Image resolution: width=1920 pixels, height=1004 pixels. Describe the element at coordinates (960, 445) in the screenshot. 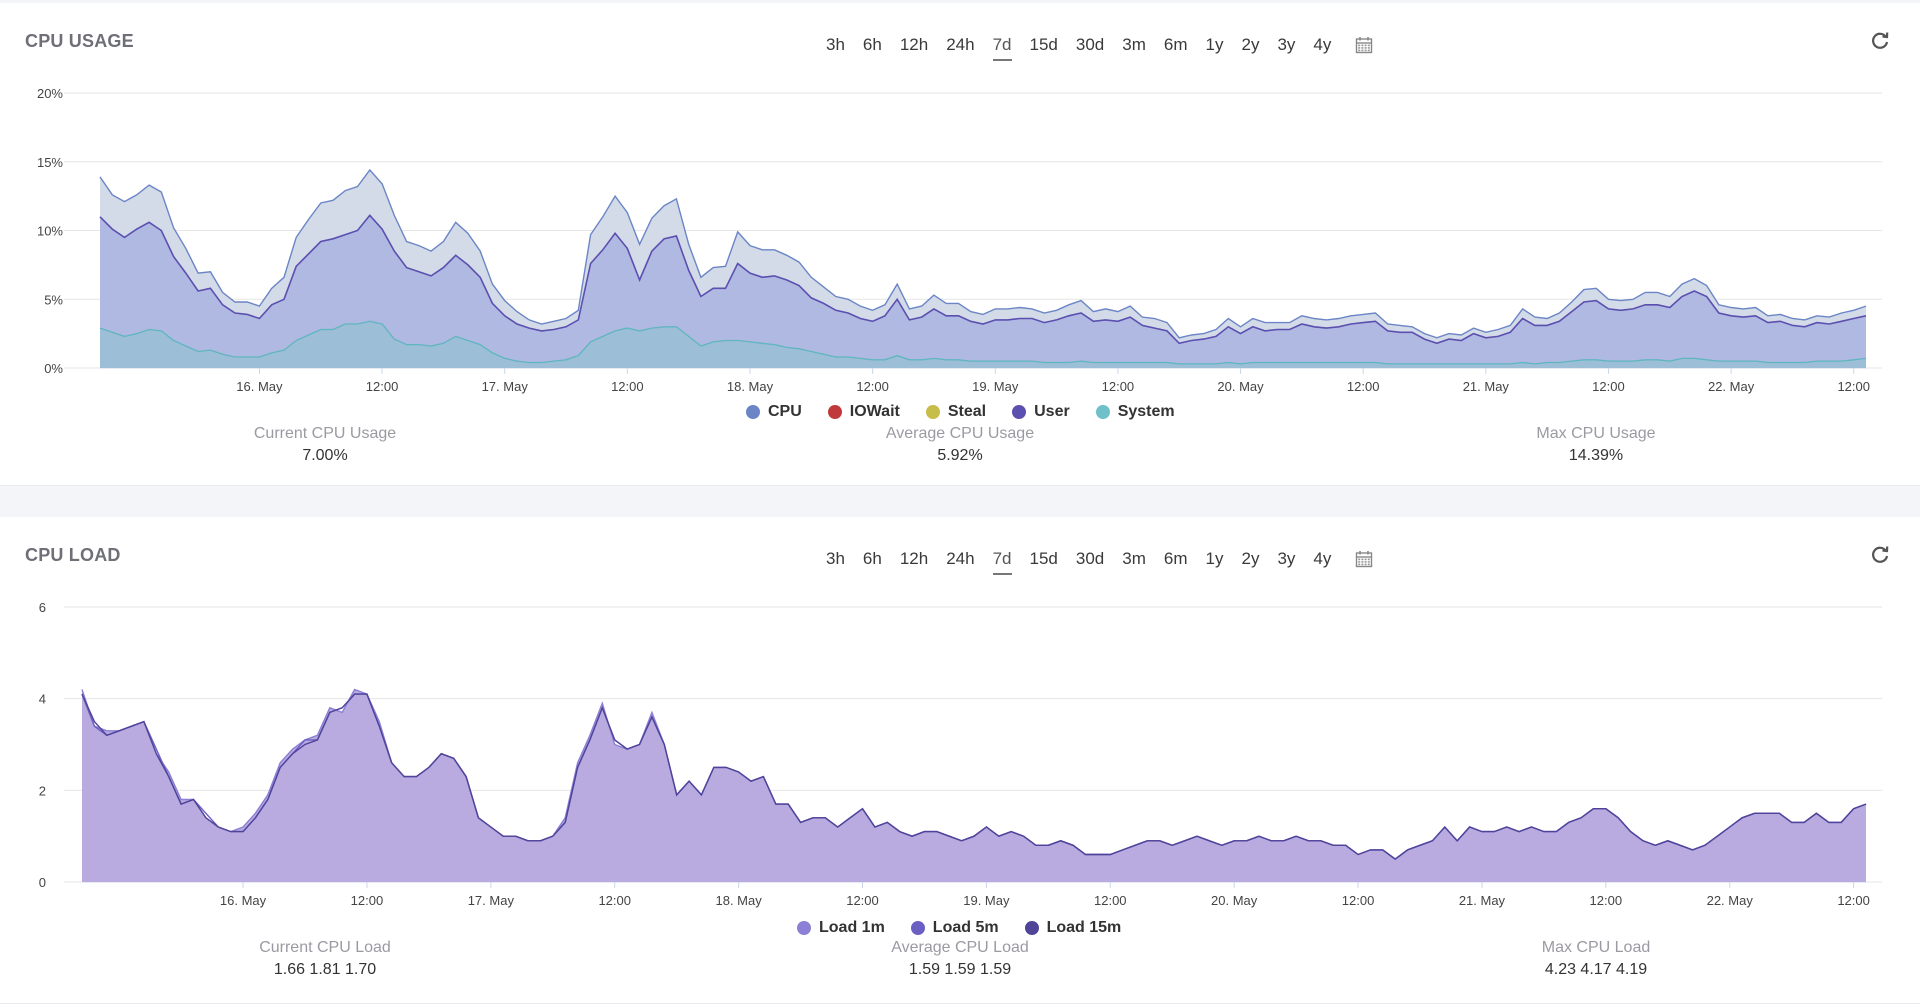

I see `stat-average: Average CPU Usage 5.92%` at that location.